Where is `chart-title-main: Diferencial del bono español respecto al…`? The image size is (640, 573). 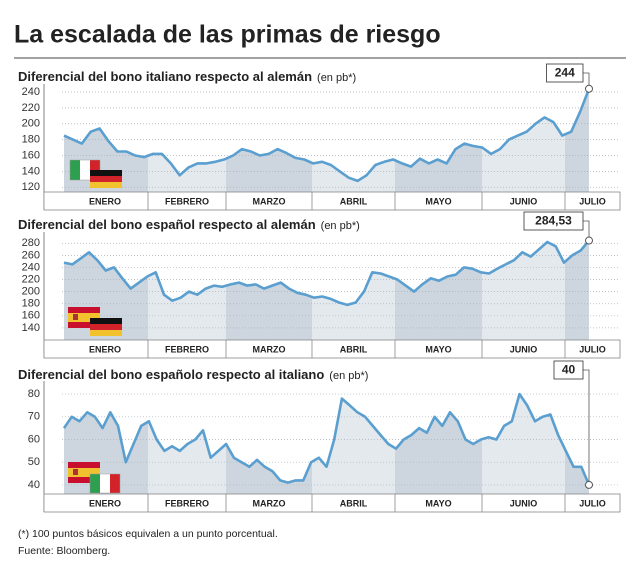 chart-title-main: Diferencial del bono español respecto al… is located at coordinates (167, 224).